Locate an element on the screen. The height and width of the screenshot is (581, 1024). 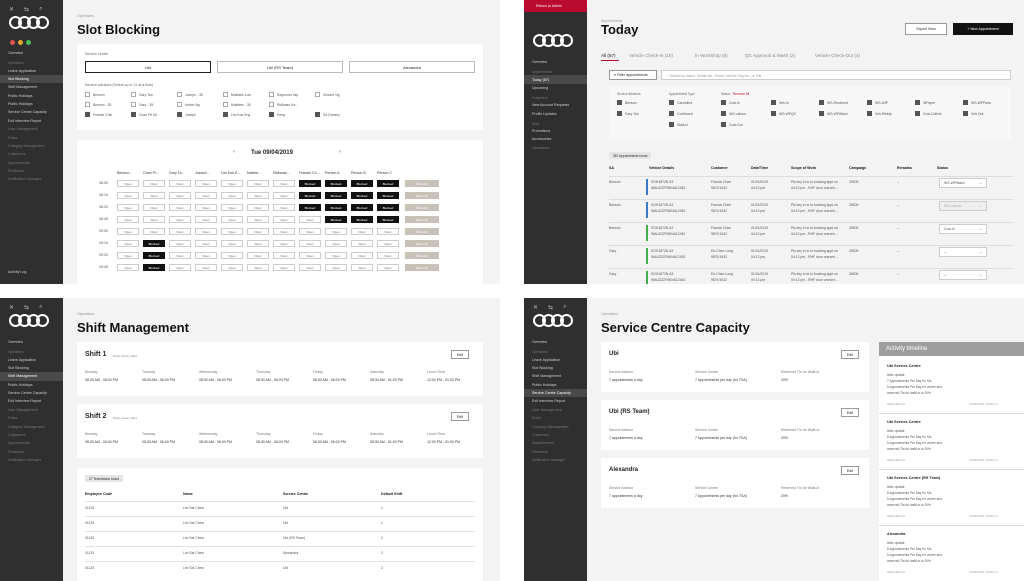
prev-day-button: ‹ is located at coordinates (234, 152).